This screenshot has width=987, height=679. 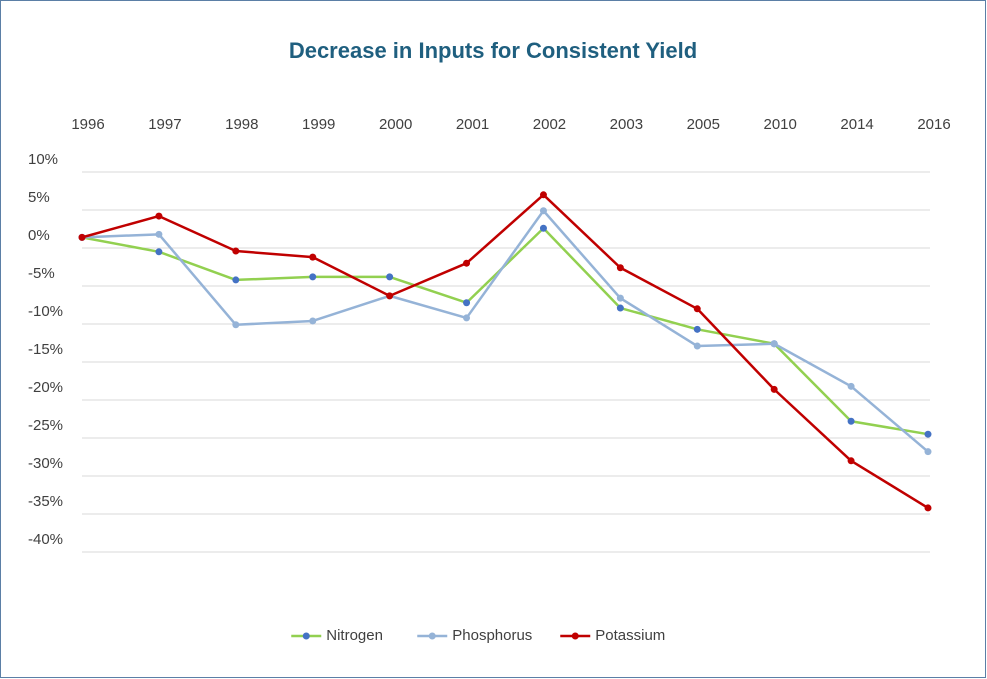 What do you see at coordinates (492, 635) in the screenshot?
I see `legend-label: Phosphorus` at bounding box center [492, 635].